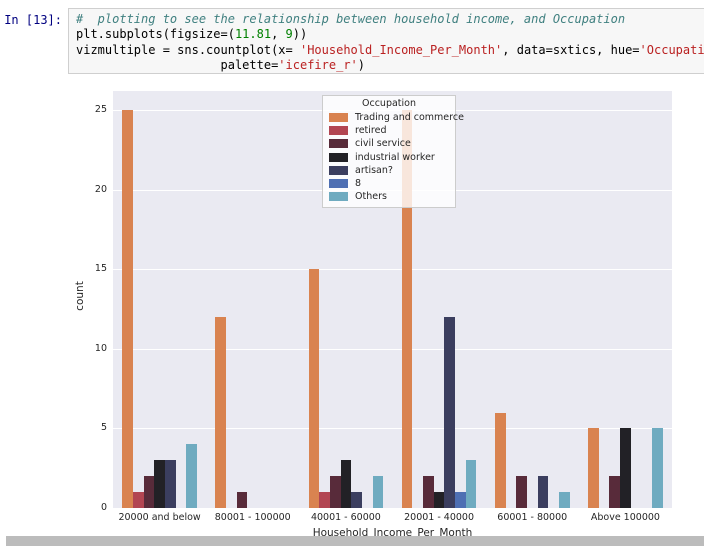 The height and width of the screenshot is (547, 704). I want to click on code-token-string: 'icefire_r', so click(318, 64).